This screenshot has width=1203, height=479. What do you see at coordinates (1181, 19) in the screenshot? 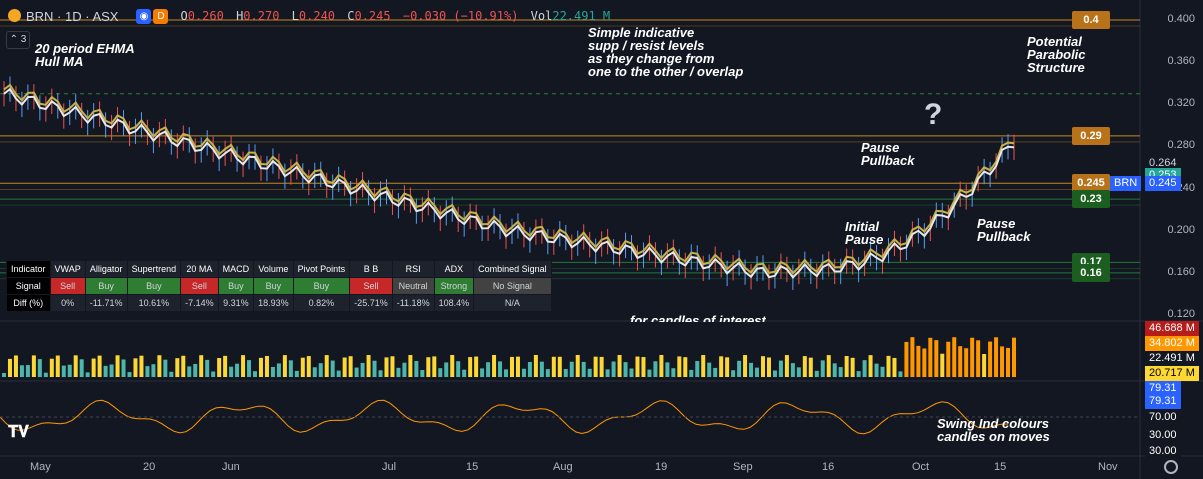
I see `y-tick-label: 0.400` at bounding box center [1181, 19].